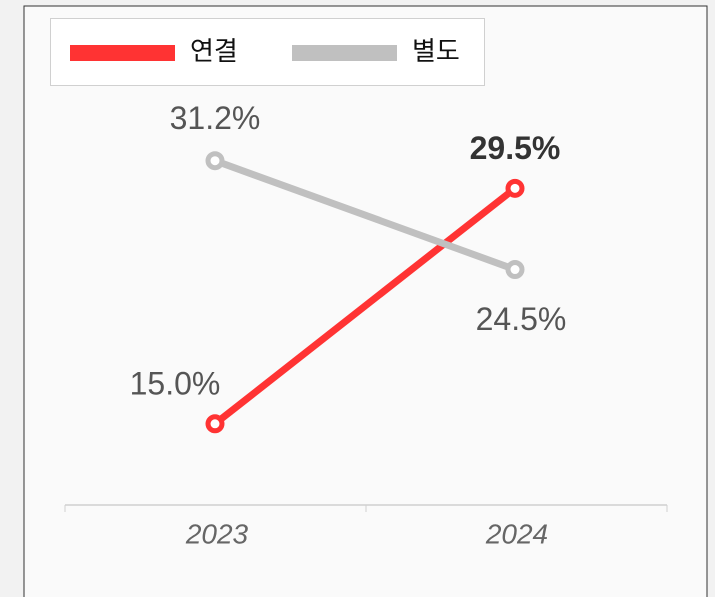 The image size is (715, 597). What do you see at coordinates (215, 118) in the screenshot?
I see `data-label: 31.2%` at bounding box center [215, 118].